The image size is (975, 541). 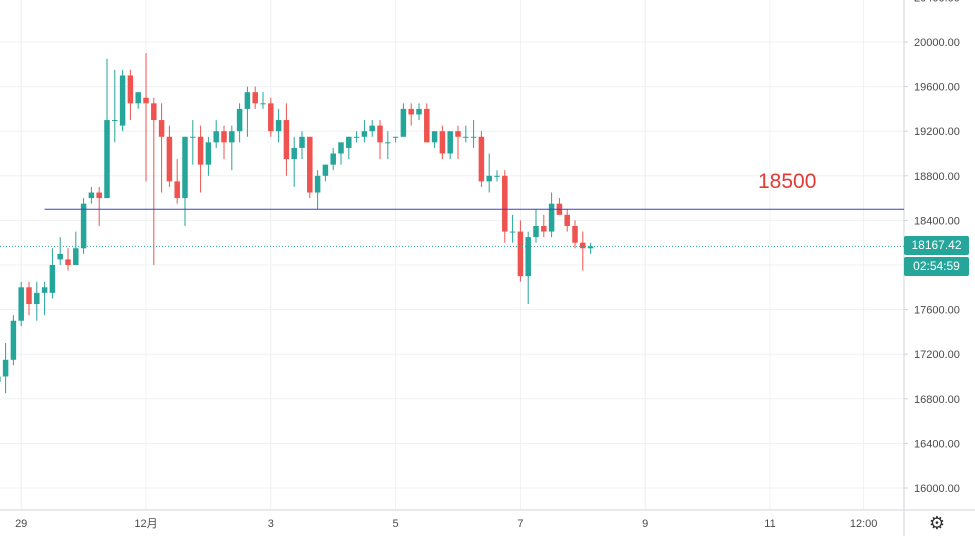 What do you see at coordinates (787, 181) in the screenshot?
I see `level-label-18500: 18500` at bounding box center [787, 181].